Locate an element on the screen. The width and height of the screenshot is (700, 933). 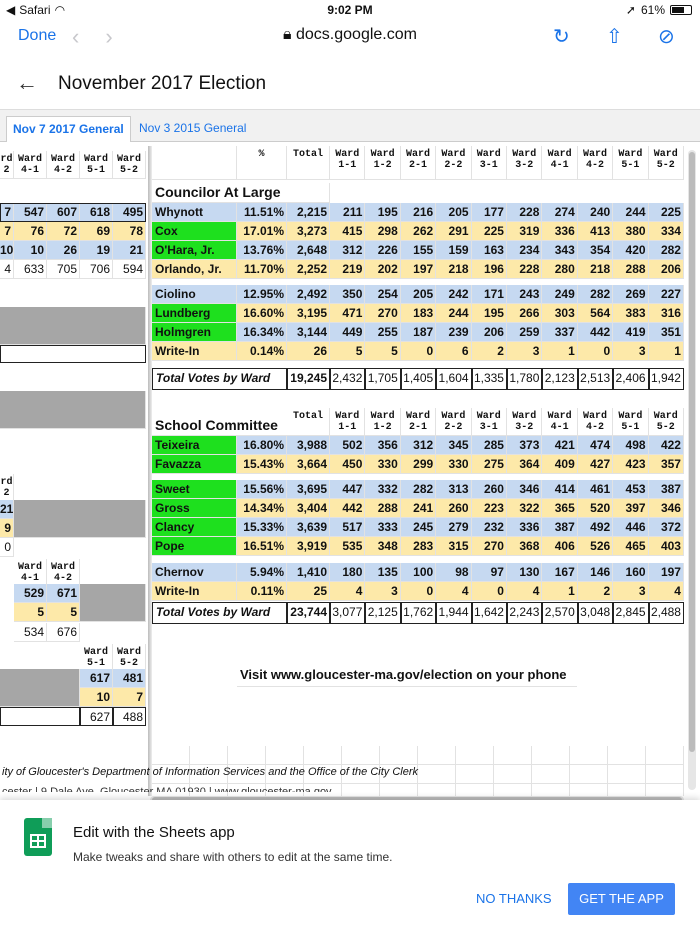
school-ward-votes: 330 is located at coordinates (454, 464).